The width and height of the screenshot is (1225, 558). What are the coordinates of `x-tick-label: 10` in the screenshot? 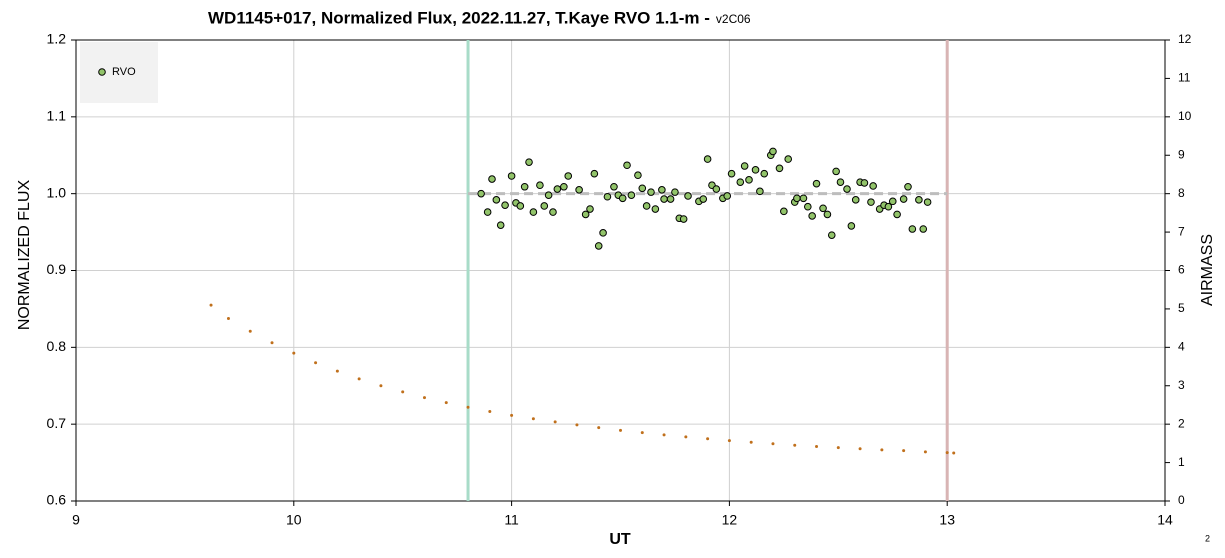 It's located at (294, 520).